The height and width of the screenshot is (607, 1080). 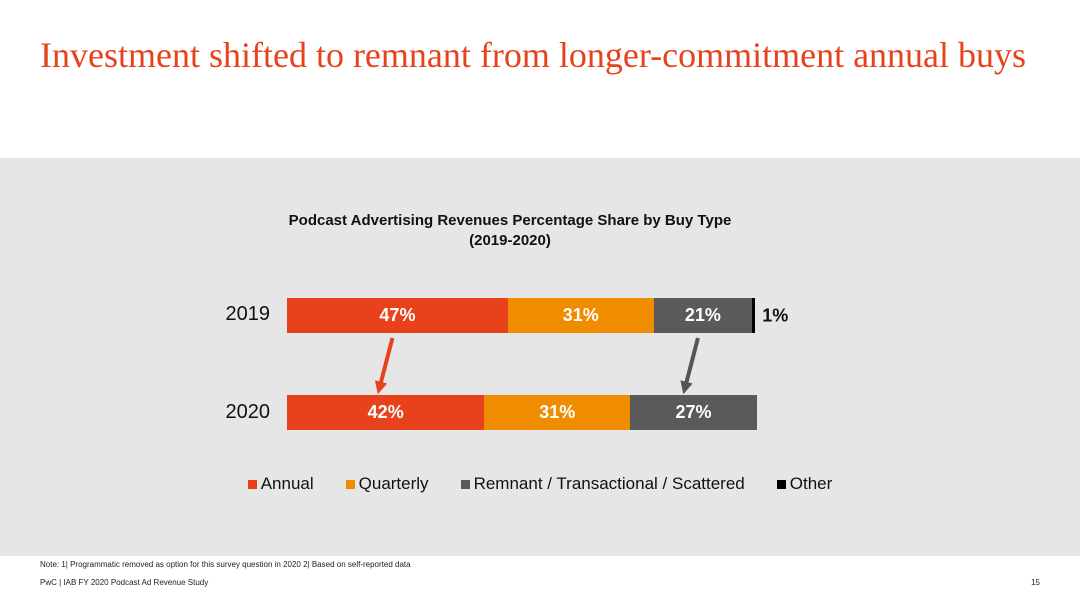 I want to click on data-label-other-2019: 1%, so click(x=775, y=315).